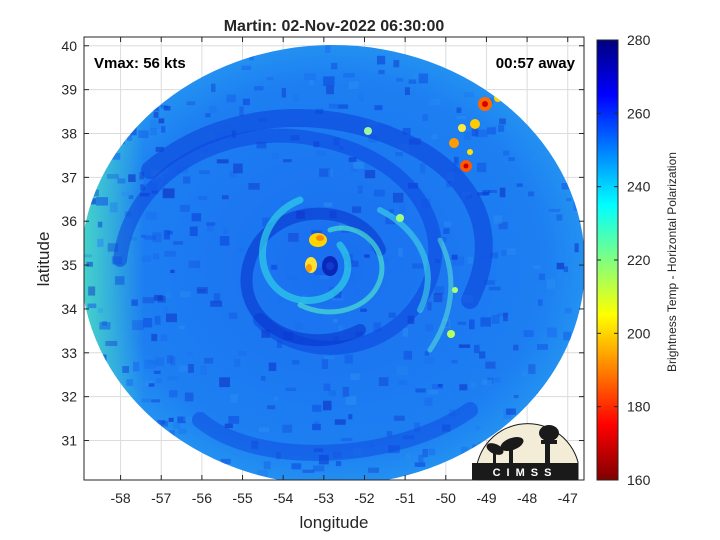 This screenshot has height=540, width=720. I want to click on colorbar-tick-label: 240, so click(639, 187).